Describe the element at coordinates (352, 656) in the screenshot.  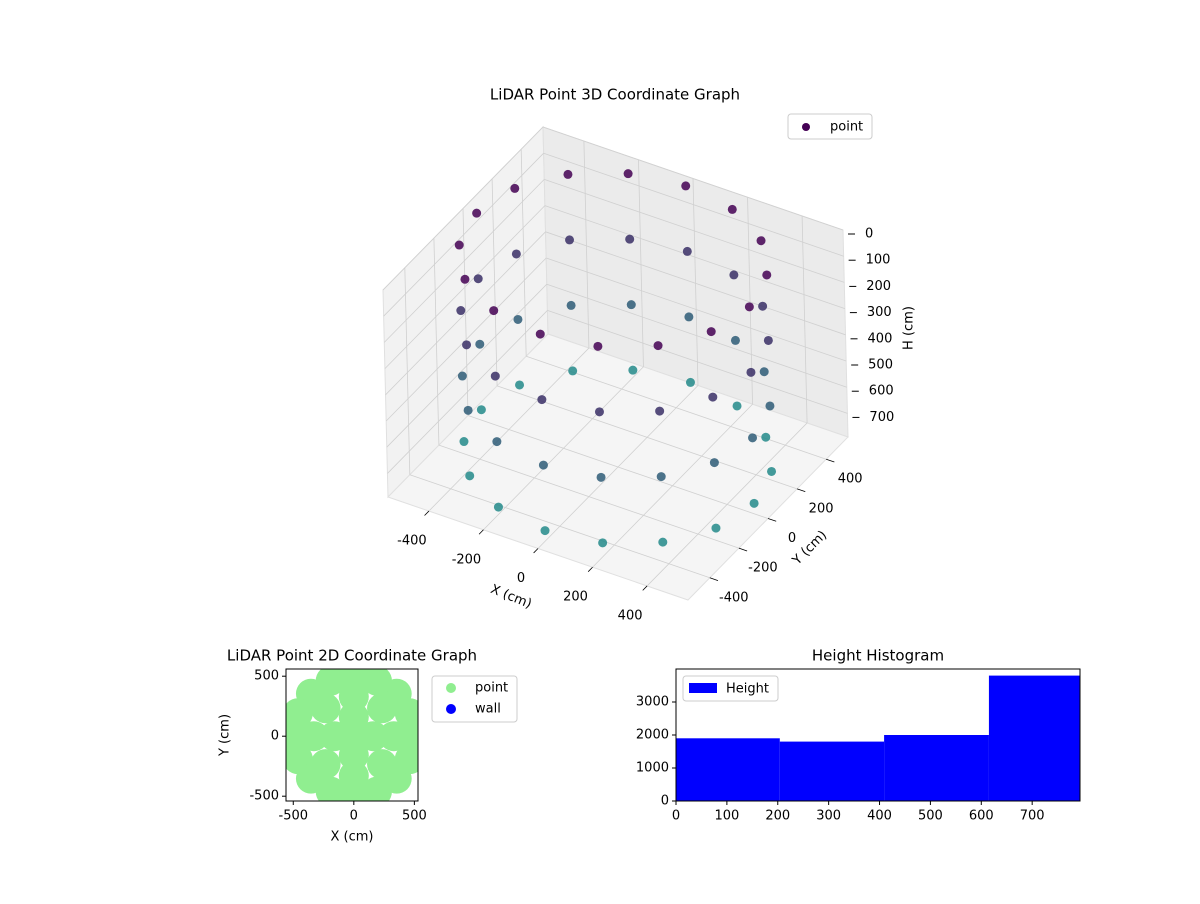
I see `chart-title: LiDAR Point 2D Coordinate Graph` at that location.